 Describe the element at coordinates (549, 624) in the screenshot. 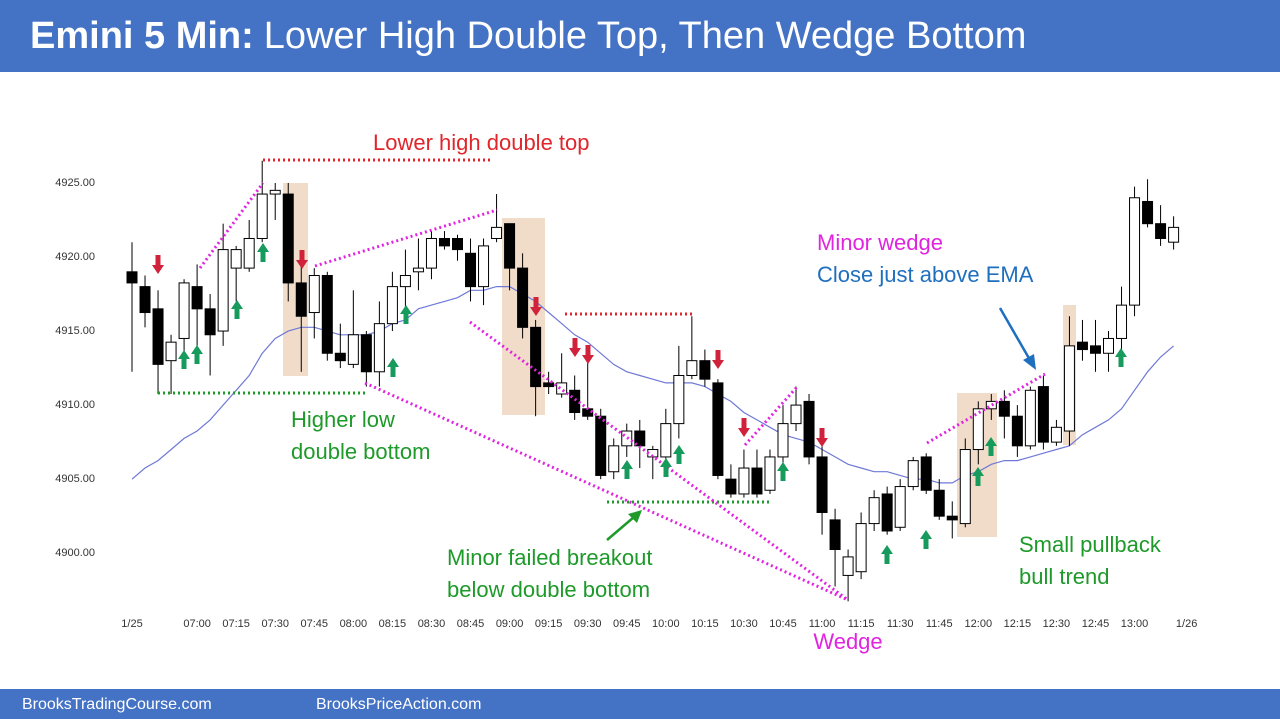

I see `x-tick-label: 09:15` at that location.